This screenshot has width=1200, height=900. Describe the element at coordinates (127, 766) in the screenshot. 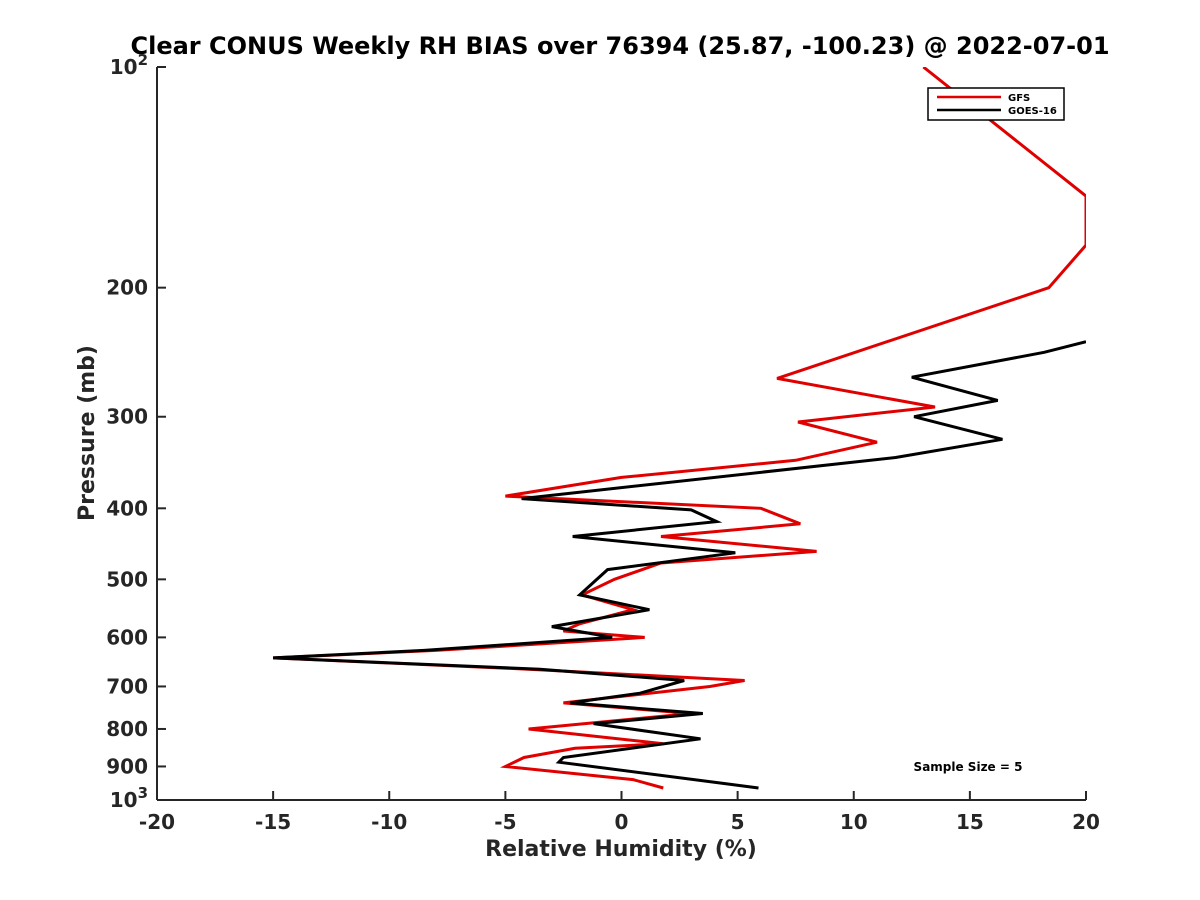

I see `y-tick-label: 900` at that location.